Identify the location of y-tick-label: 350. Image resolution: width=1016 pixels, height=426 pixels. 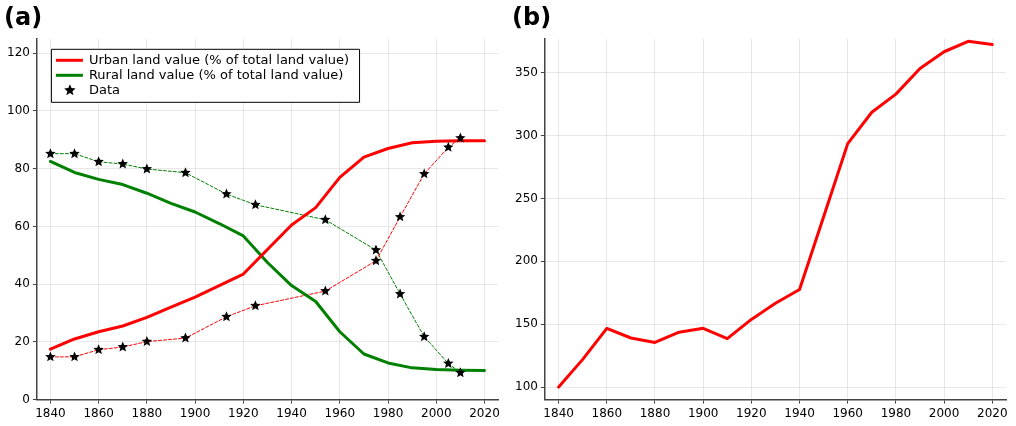
(526, 71).